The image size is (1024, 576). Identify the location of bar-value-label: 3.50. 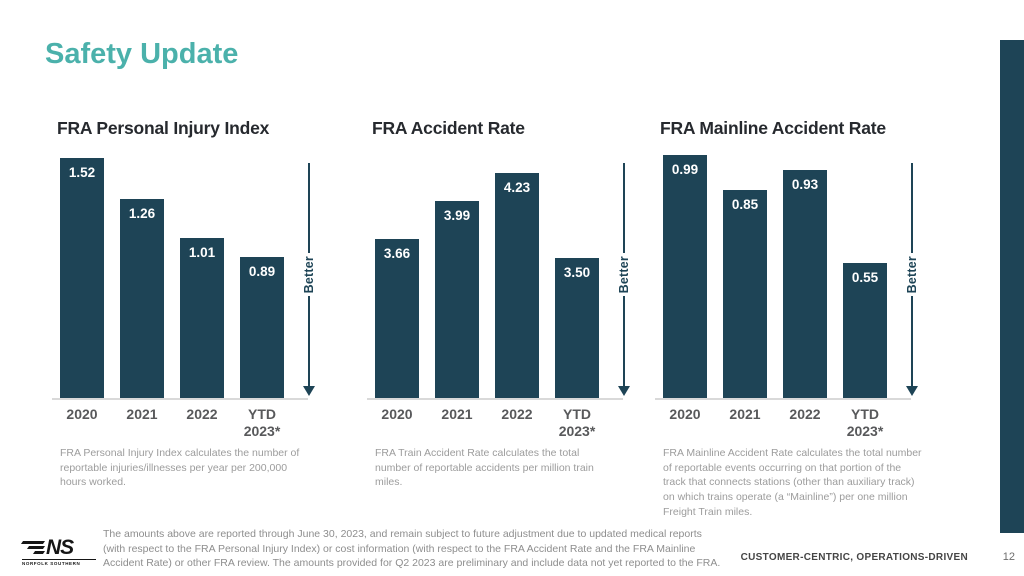
(577, 272).